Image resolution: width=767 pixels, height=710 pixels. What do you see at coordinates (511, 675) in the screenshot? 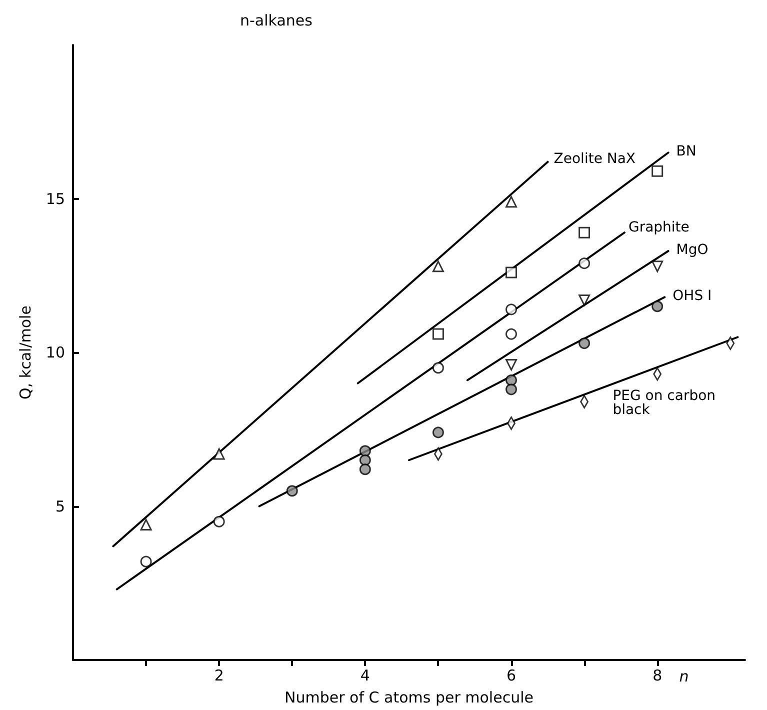
I see `x-tick-label: 6` at bounding box center [511, 675].